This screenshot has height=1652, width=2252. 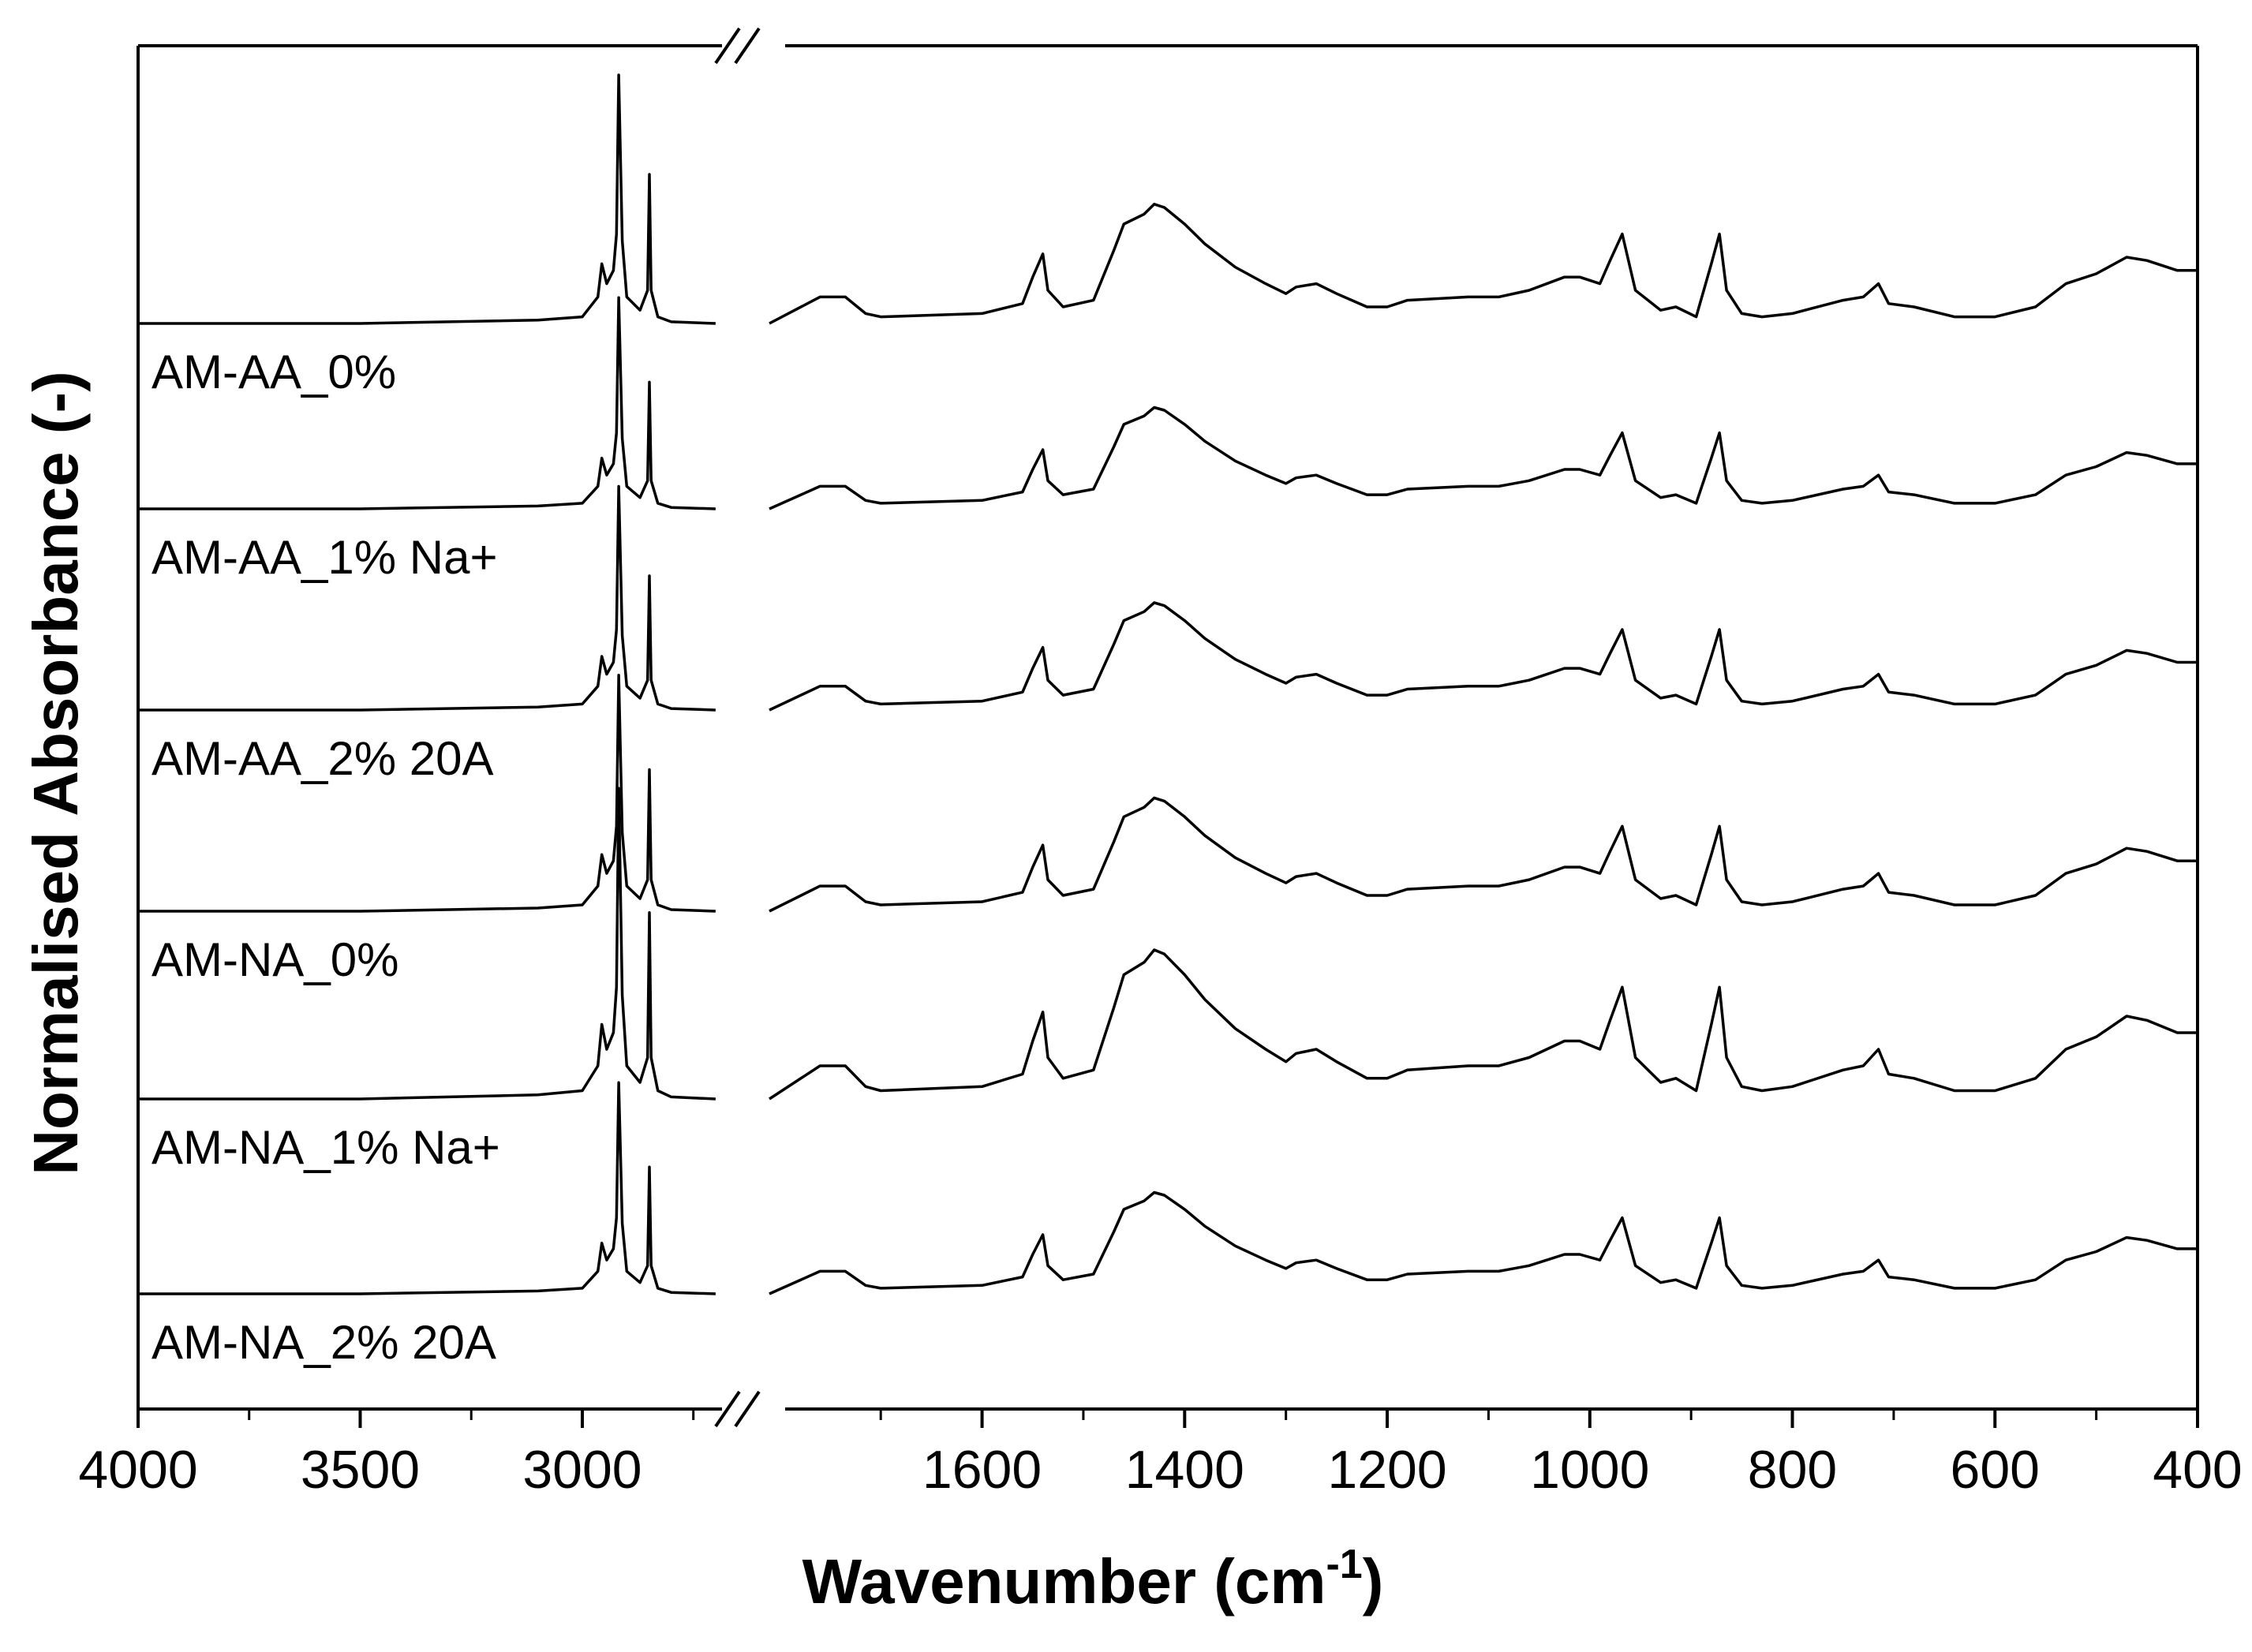 I want to click on x-tick-label: 600, so click(x=1995, y=1470).